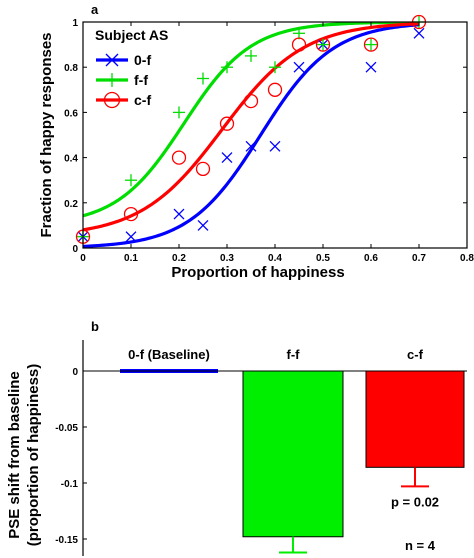 The image size is (474, 558). Describe the element at coordinates (142, 100) in the screenshot. I see `legend-label: c-f` at that location.